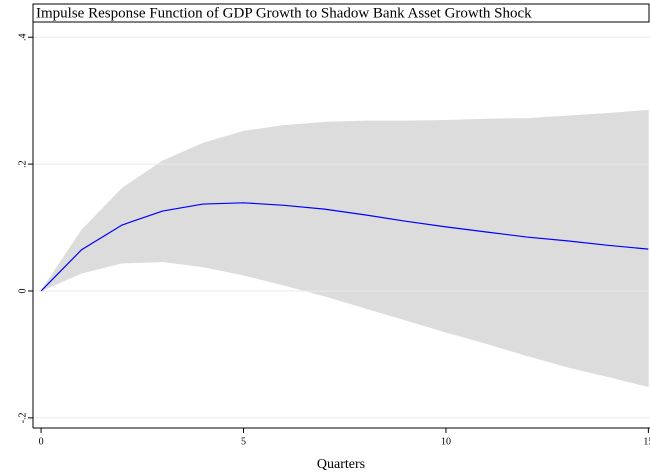 The width and height of the screenshot is (650, 476). Describe the element at coordinates (22, 417) in the screenshot. I see `y-tick-label: -.2` at that location.